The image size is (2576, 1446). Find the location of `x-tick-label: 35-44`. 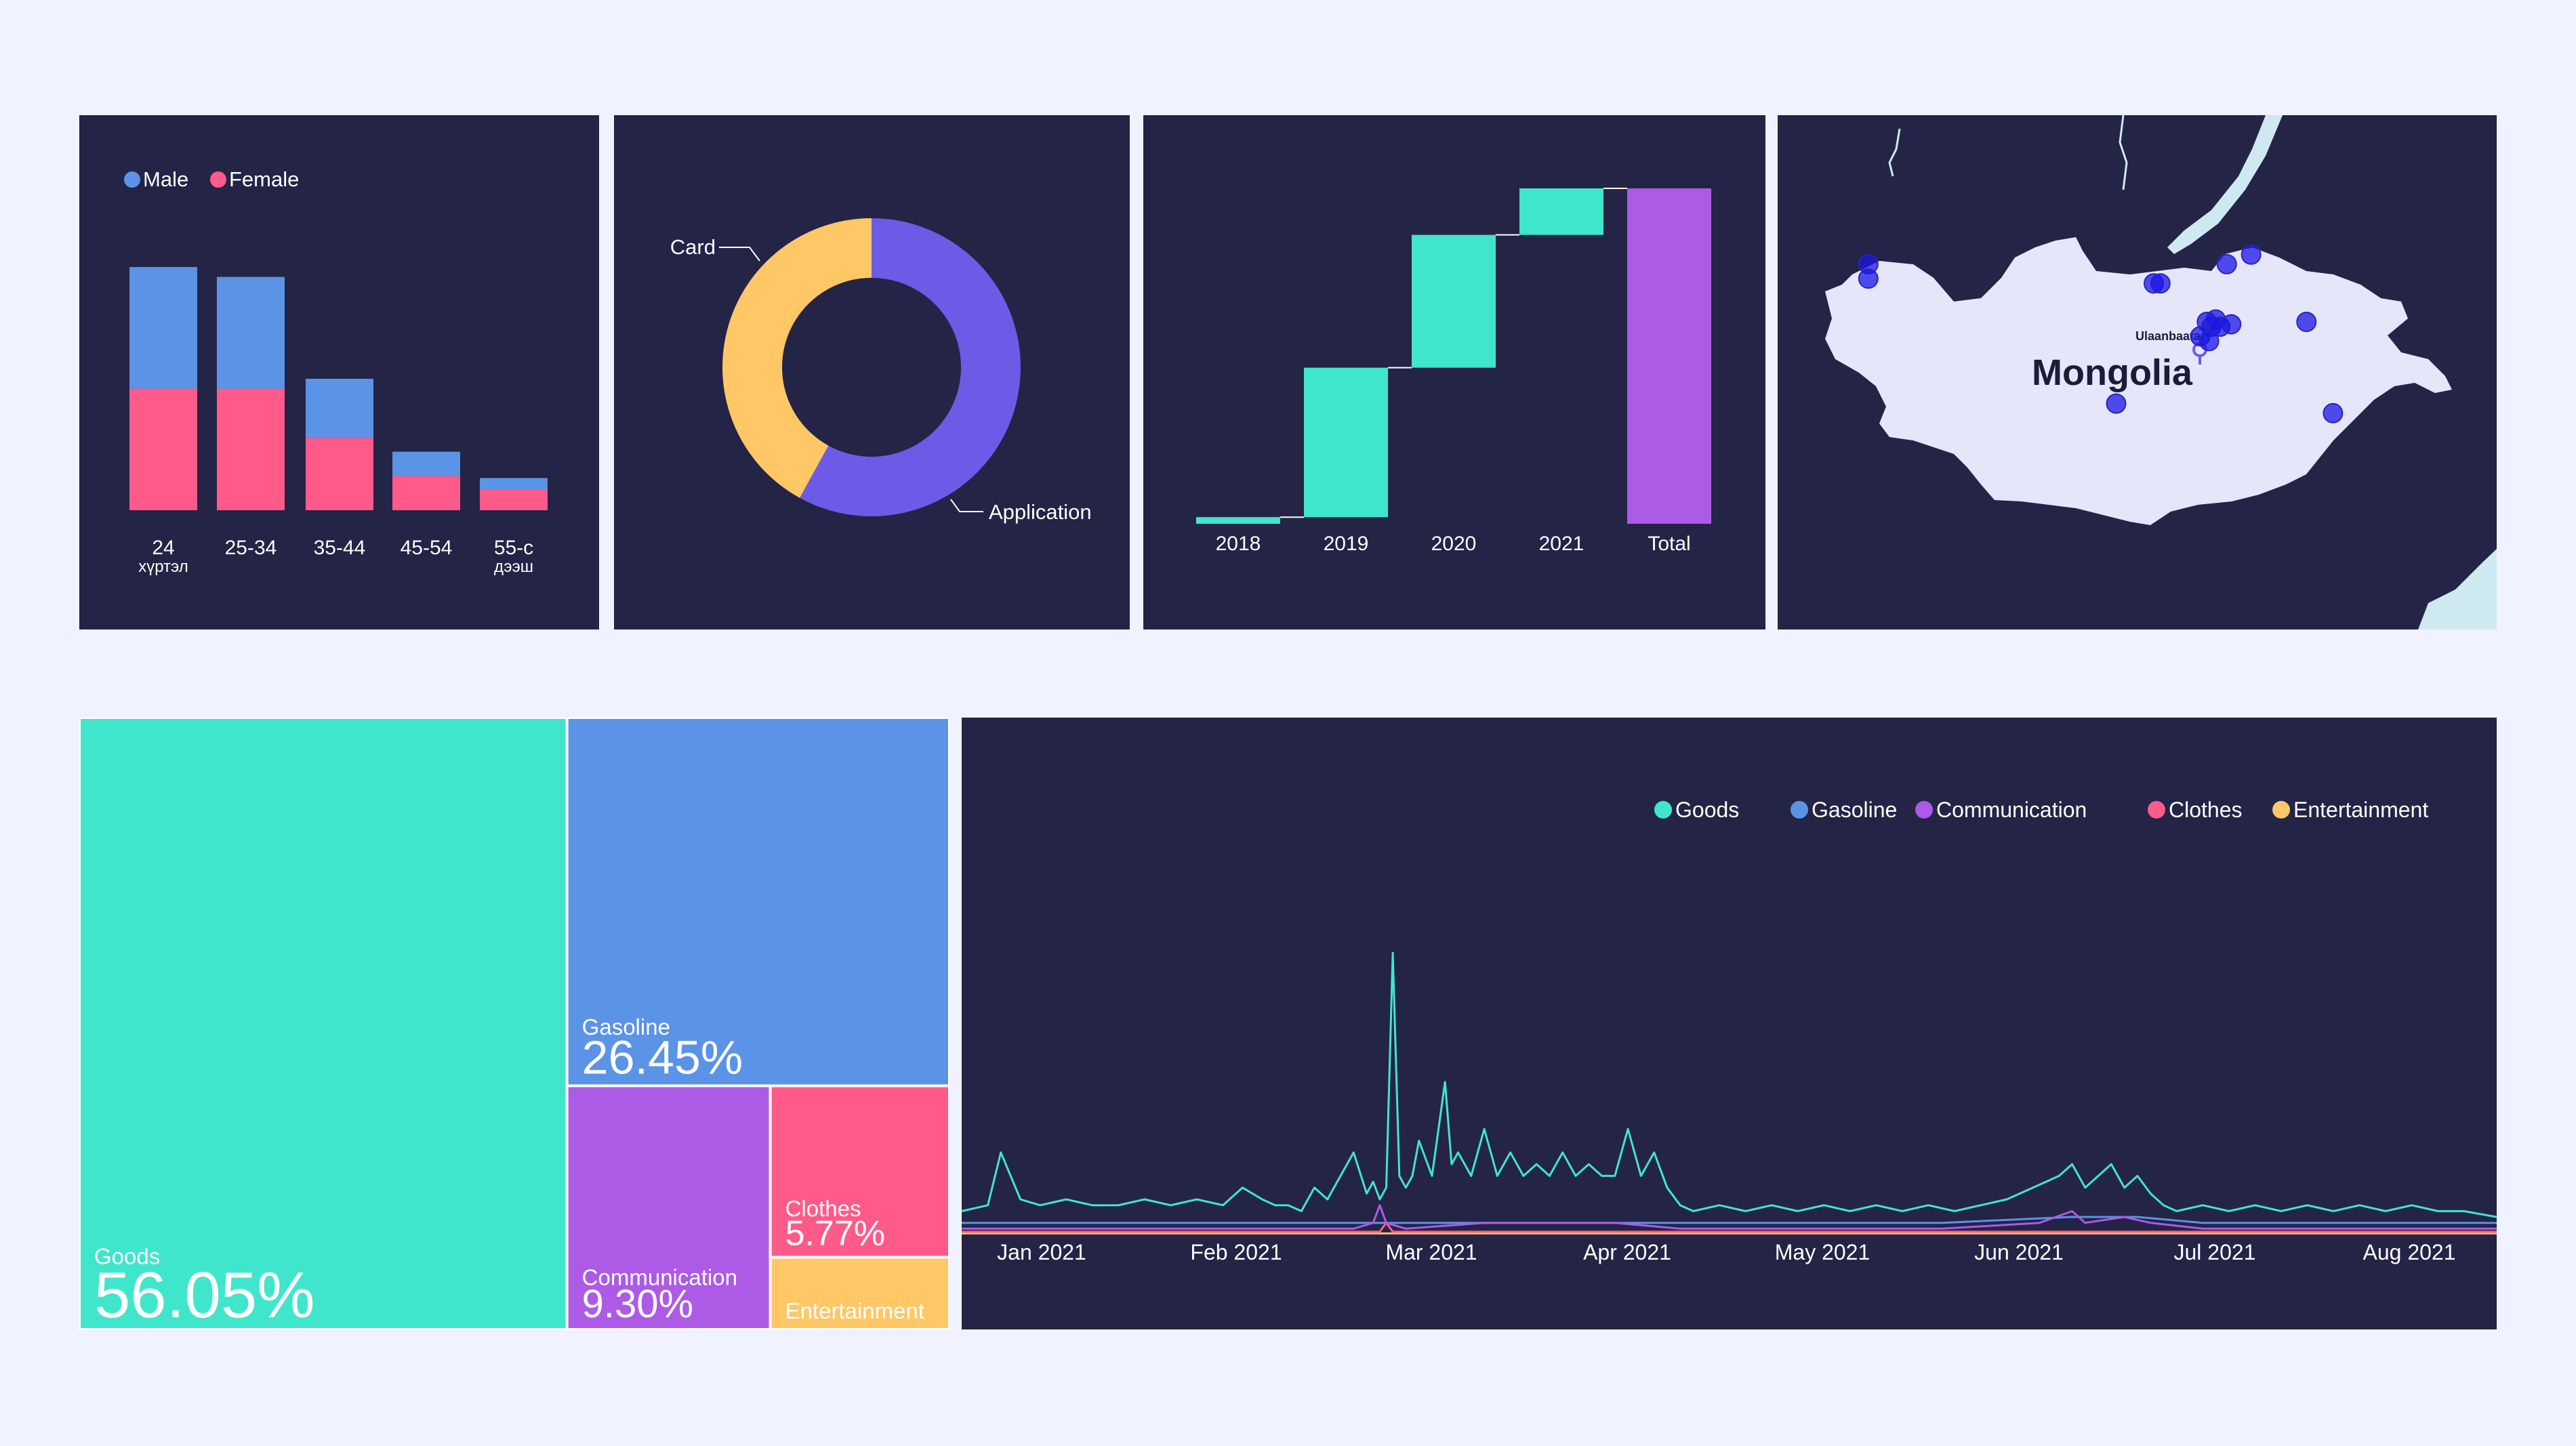

x-tick-label: 35-44 is located at coordinates (340, 548).